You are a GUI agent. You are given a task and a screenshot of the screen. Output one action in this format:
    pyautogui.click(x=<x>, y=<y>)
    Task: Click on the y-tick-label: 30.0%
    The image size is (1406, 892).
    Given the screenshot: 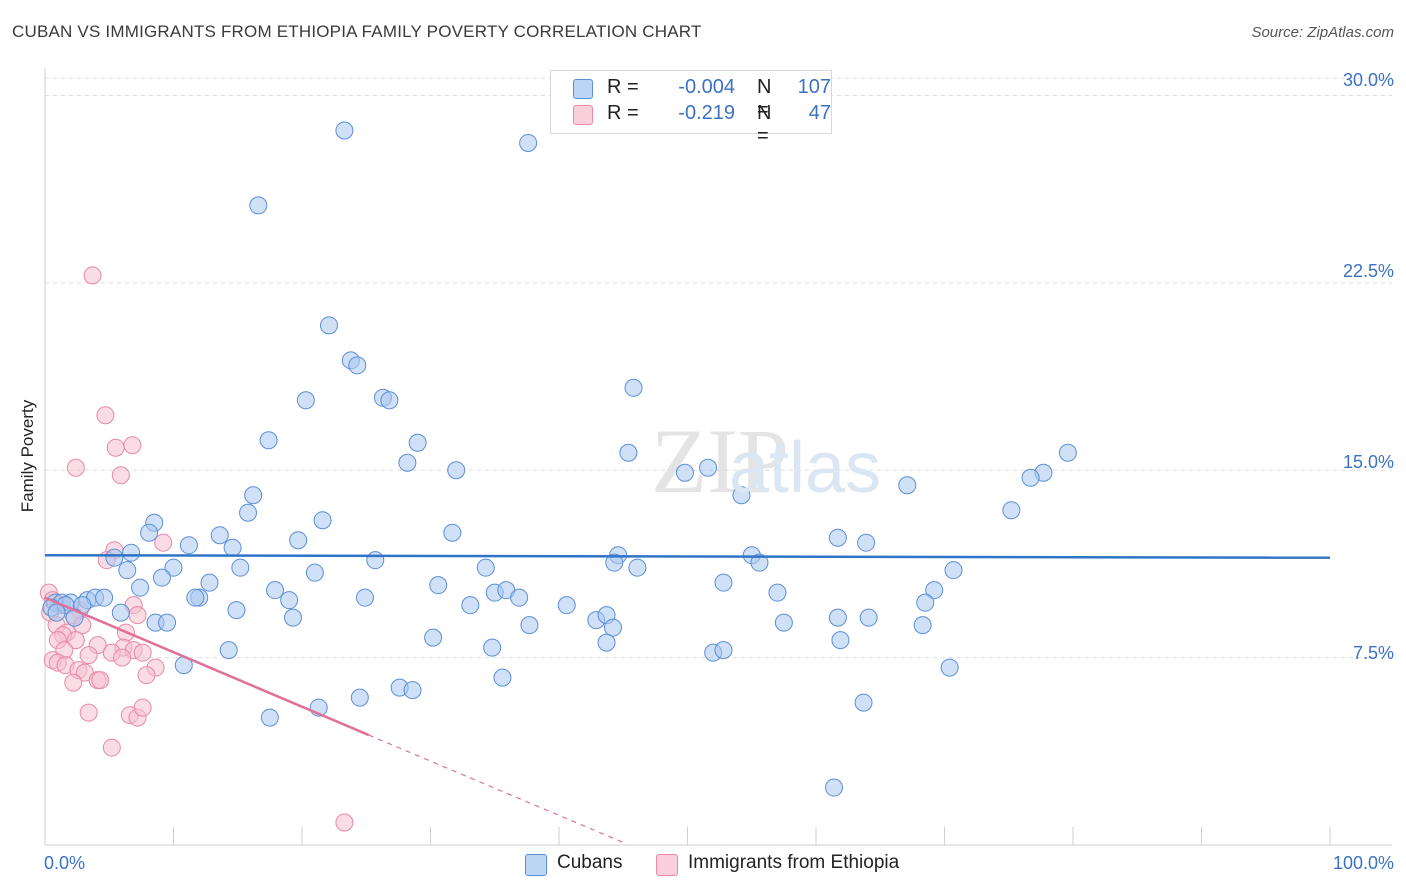 What is the action you would take?
    pyautogui.click(x=1368, y=80)
    